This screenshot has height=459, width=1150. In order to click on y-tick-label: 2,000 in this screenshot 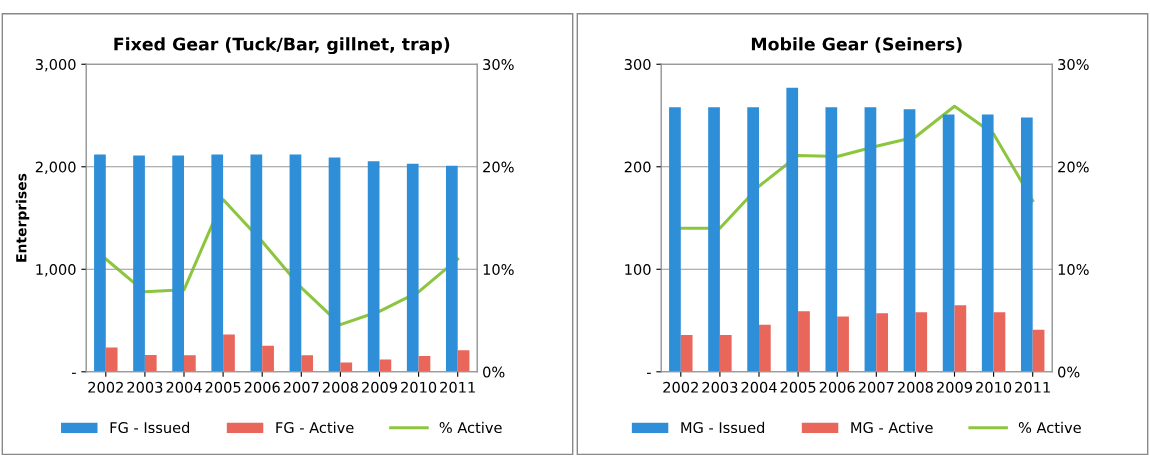, I will do `click(55, 168)`.